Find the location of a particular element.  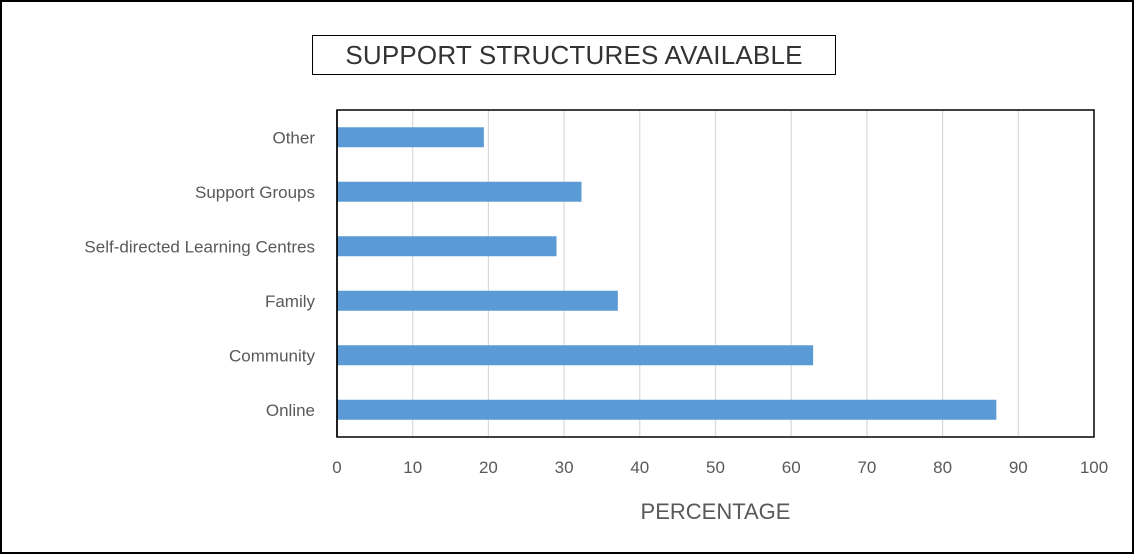

x-tick-label: 20 is located at coordinates (488, 467).